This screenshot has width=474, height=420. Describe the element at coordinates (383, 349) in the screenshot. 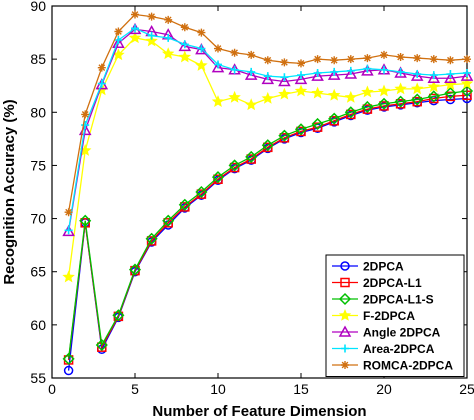

I see `legend-item-area-2dpca: Area-2DPCA` at that location.